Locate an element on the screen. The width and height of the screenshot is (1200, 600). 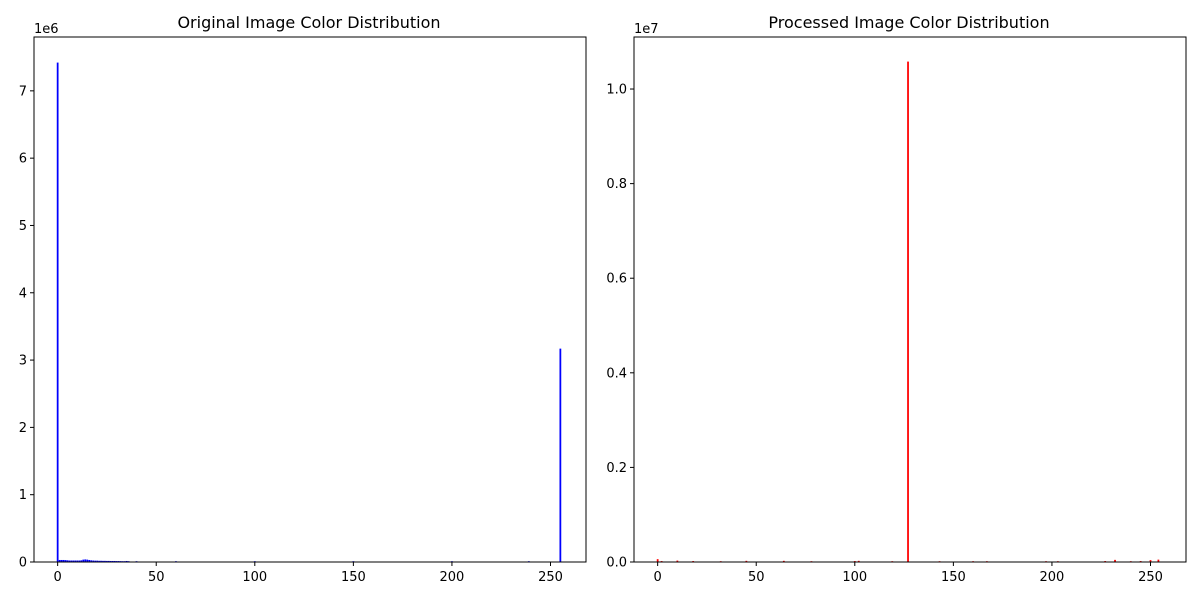
y-axis-offset-label: 1e6 is located at coordinates (46, 29).